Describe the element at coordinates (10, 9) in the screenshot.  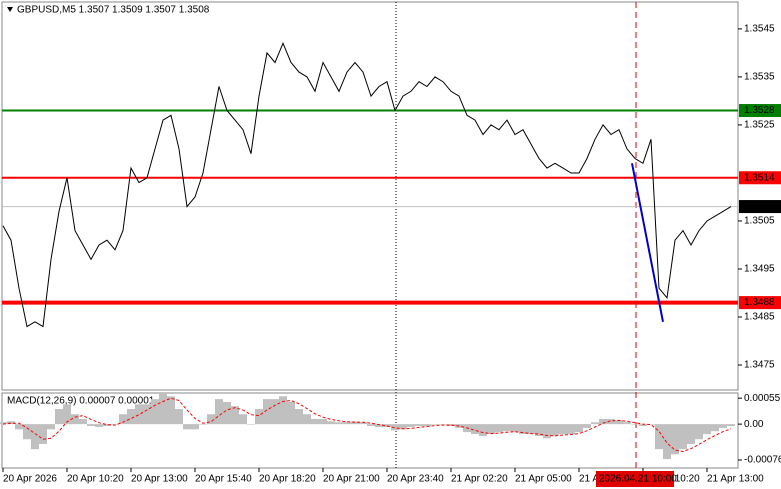
I see `menu-triangle` at that location.